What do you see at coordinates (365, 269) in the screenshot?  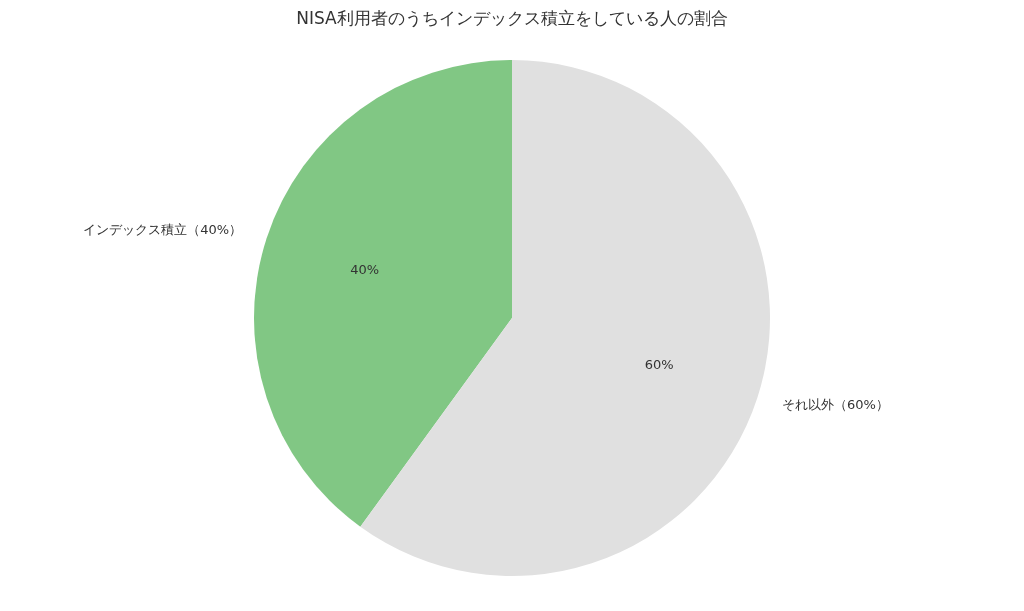 I see `data-label: 40%` at bounding box center [365, 269].